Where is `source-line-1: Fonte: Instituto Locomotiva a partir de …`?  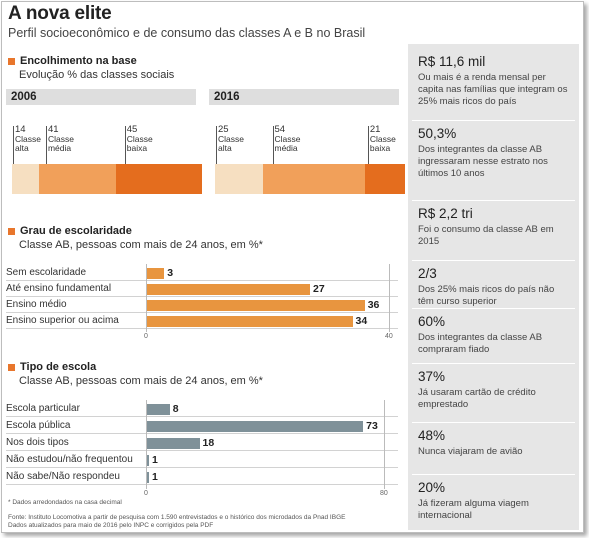
source-line-1: Fonte: Instituto Locomotiva a partir de … is located at coordinates (177, 517).